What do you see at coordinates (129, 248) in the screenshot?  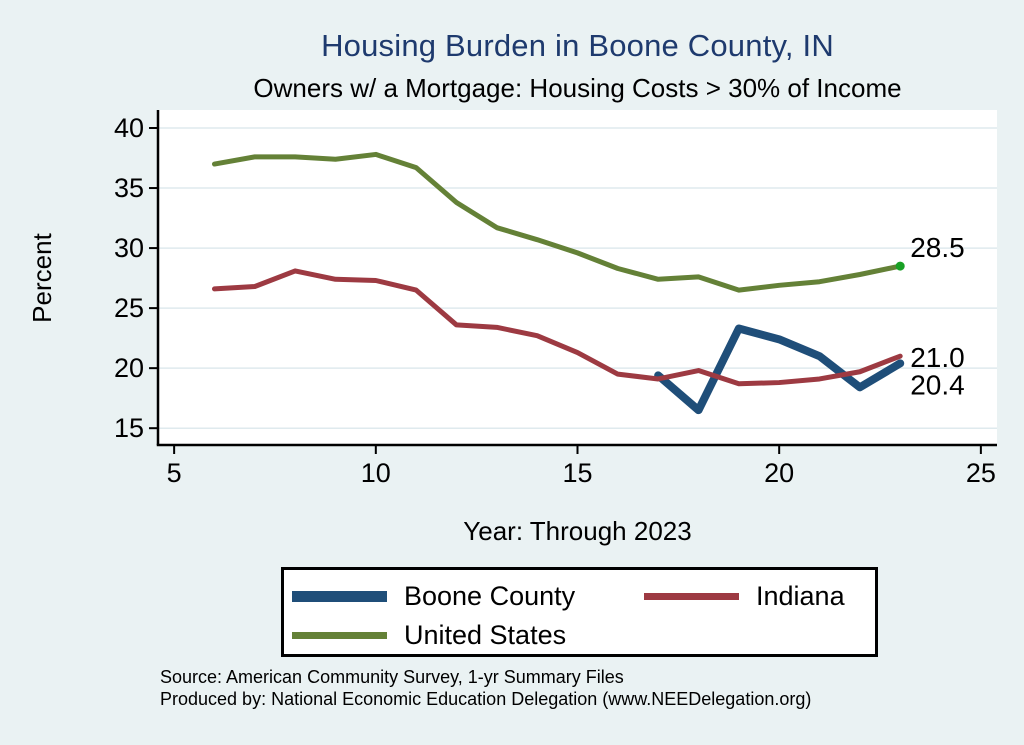 I see `y-tick-label: 30` at bounding box center [129, 248].